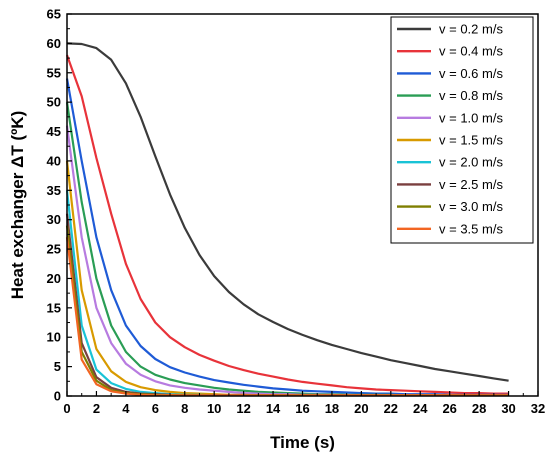 The width and height of the screenshot is (550, 463). What do you see at coordinates (538, 408) in the screenshot?
I see `x-tick-label: 32` at bounding box center [538, 408].